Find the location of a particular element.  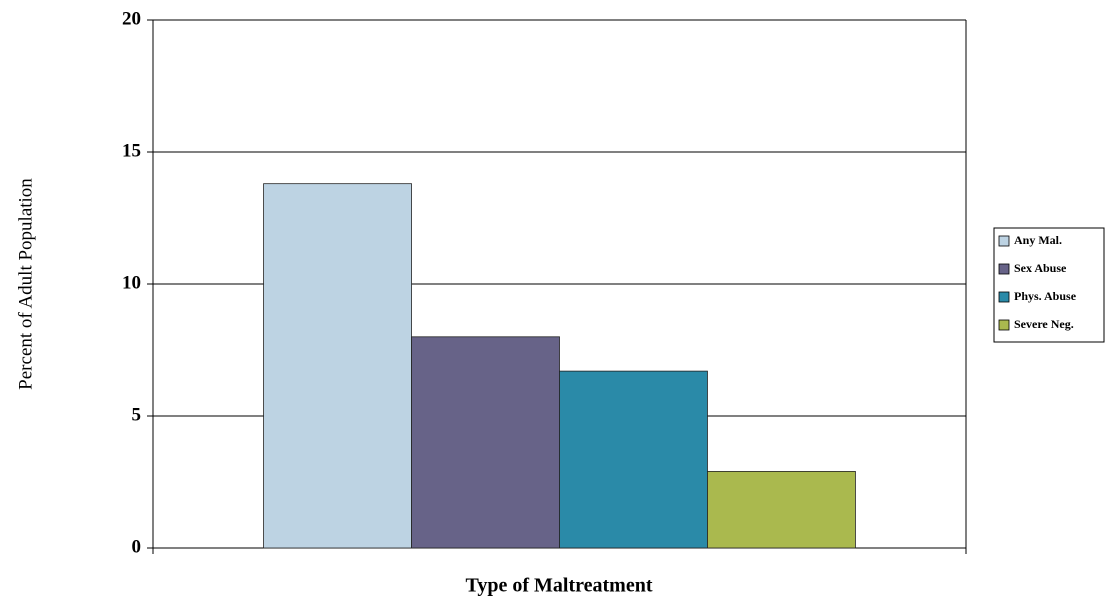

y-tick-label: 0 is located at coordinates (137, 546).